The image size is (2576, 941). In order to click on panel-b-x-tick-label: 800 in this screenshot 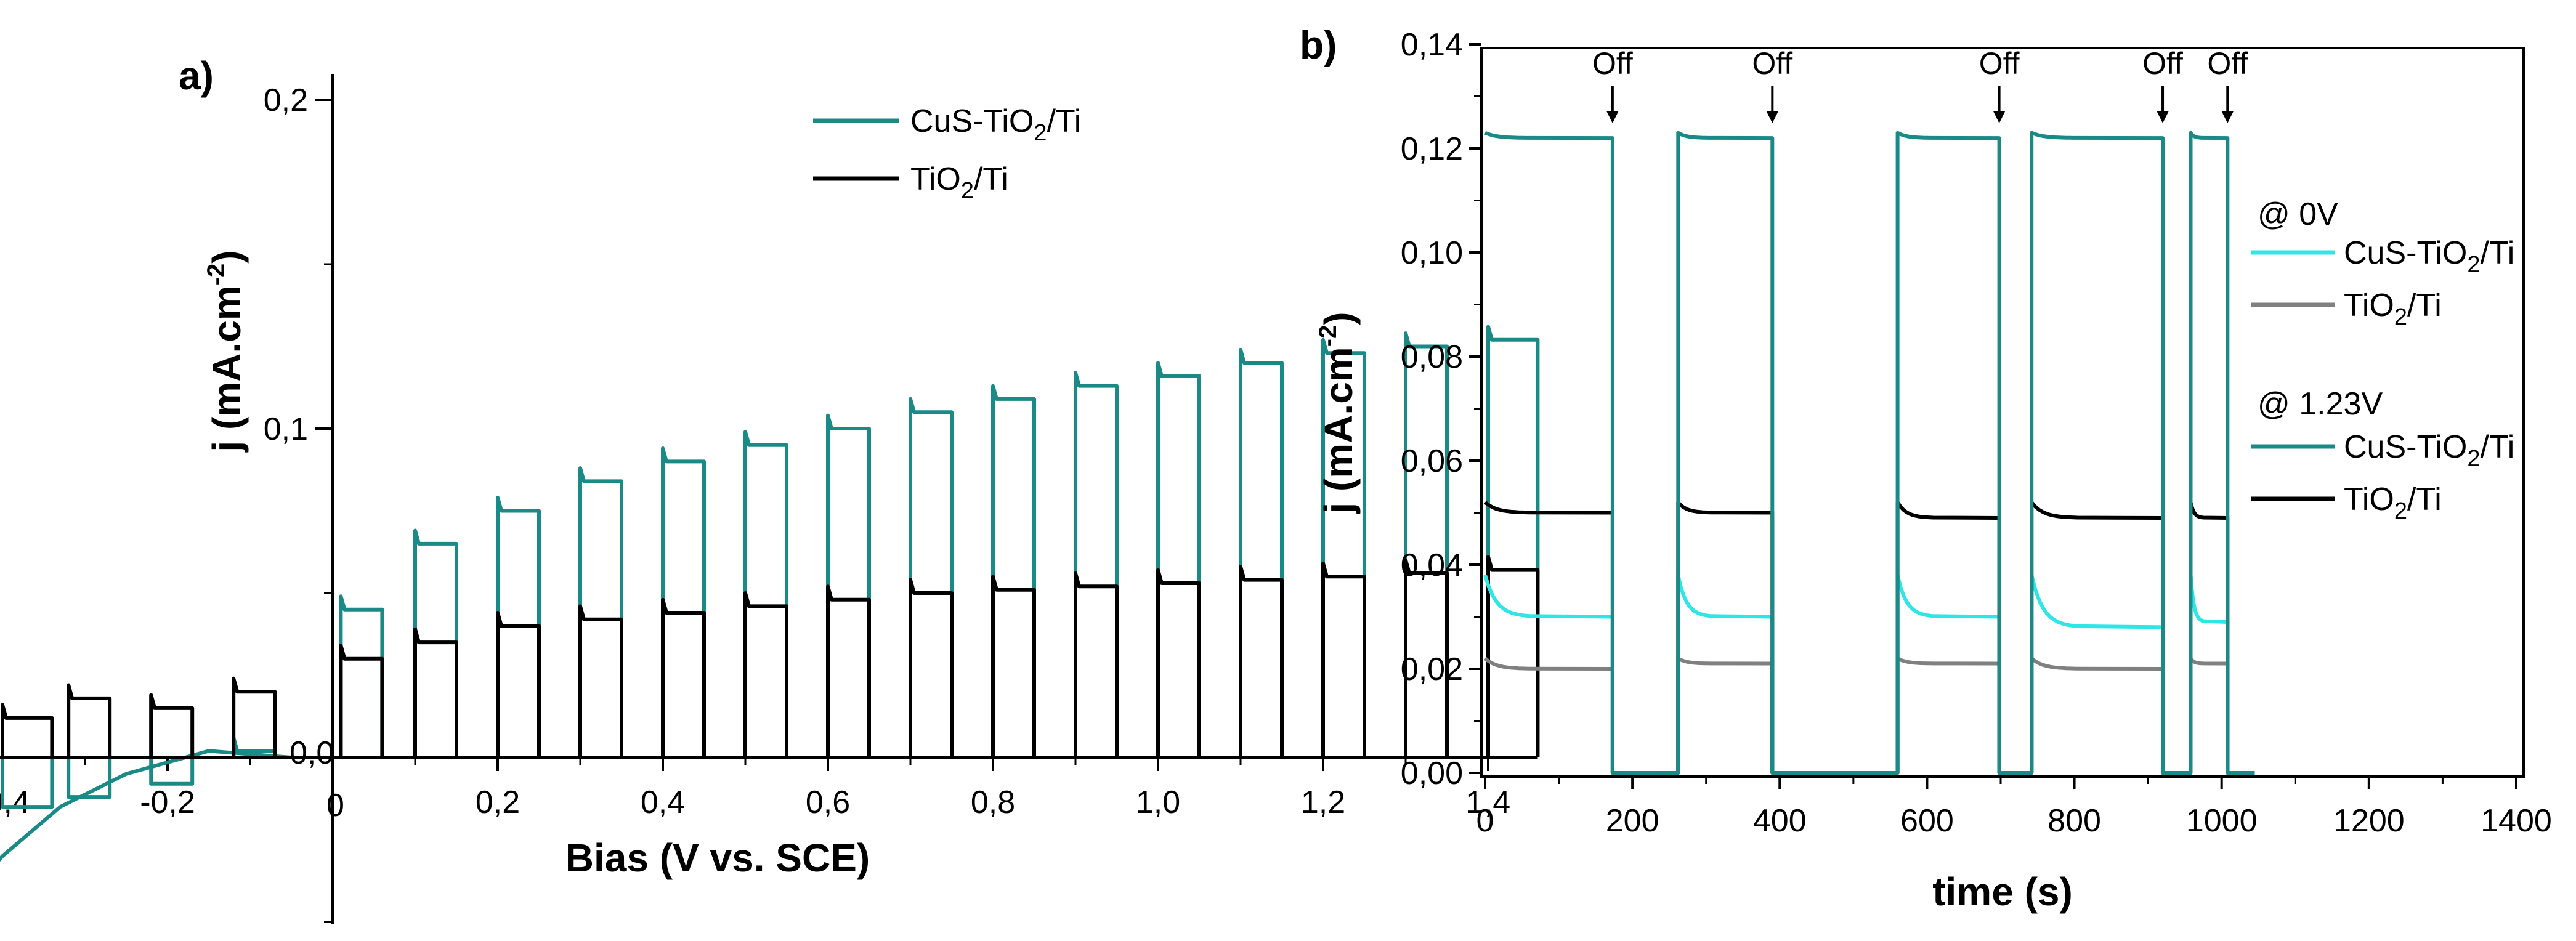, I will do `click(2074, 821)`.